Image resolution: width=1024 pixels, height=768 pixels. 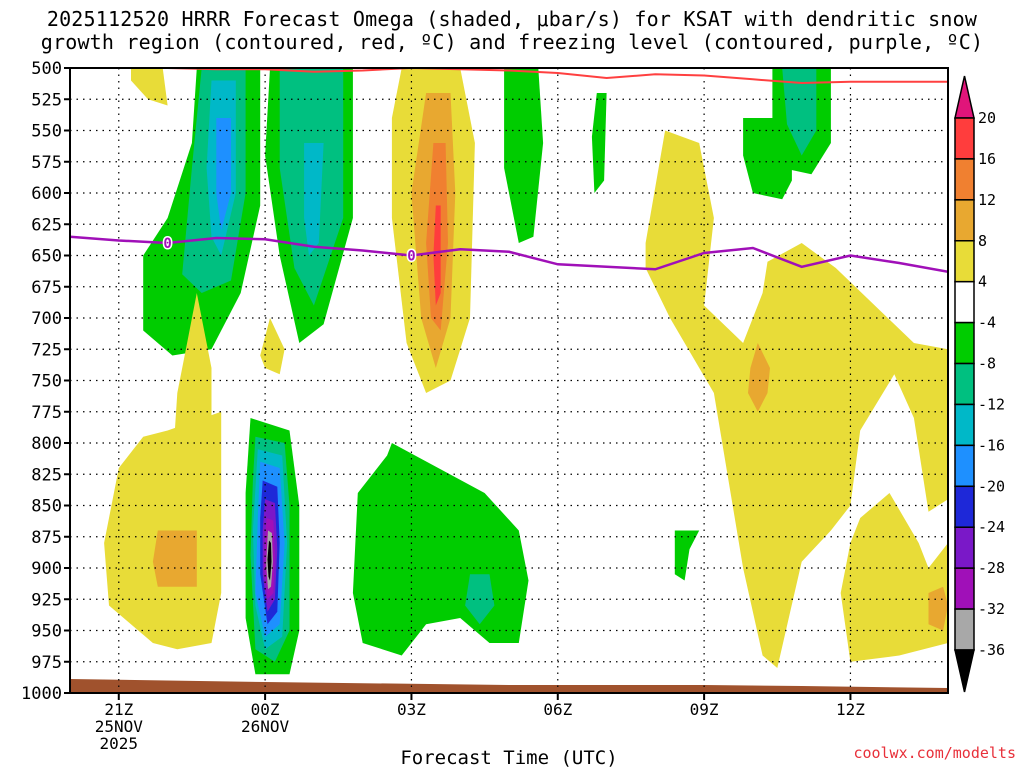 What do you see at coordinates (991, 404) in the screenshot?
I see `colorbar-label-7: -12` at bounding box center [991, 404].